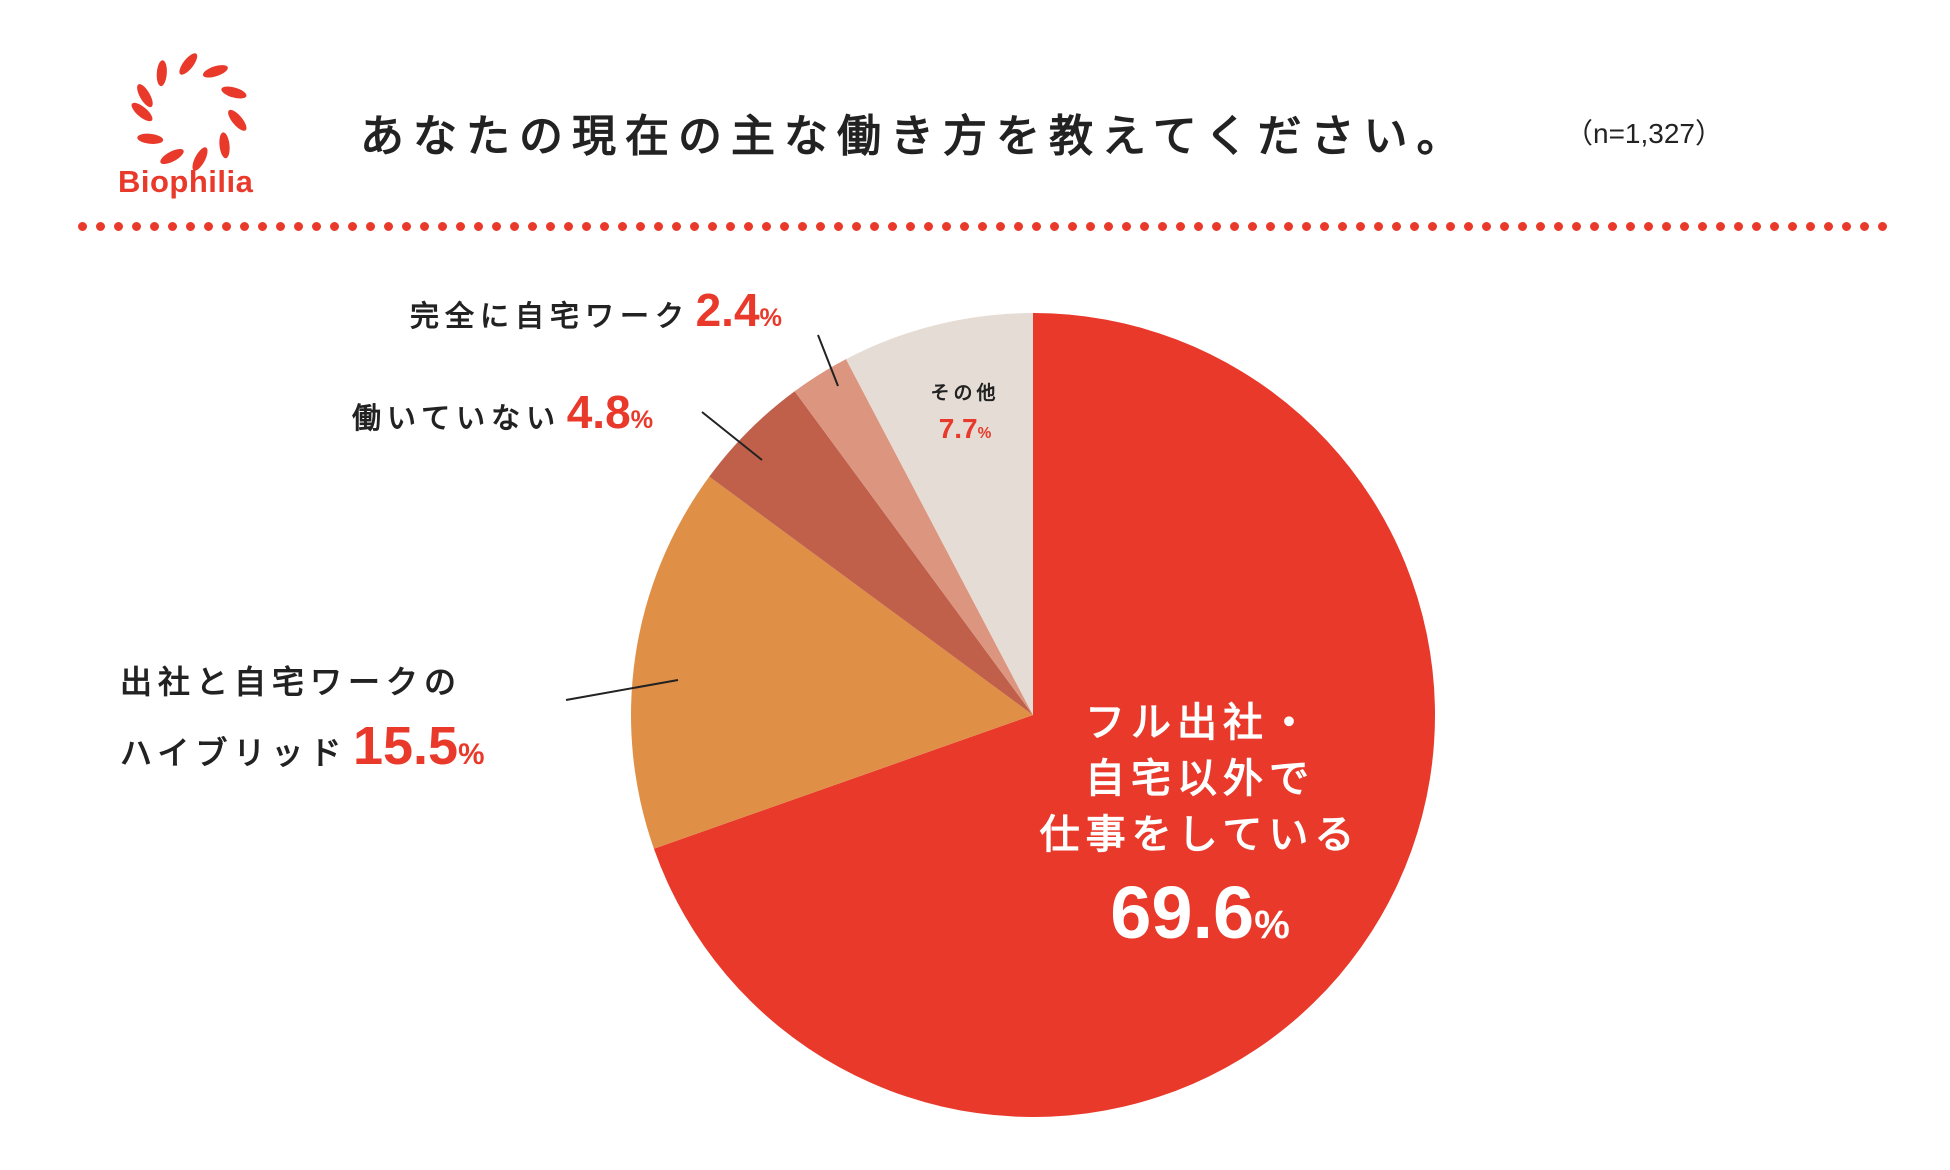  Describe the element at coordinates (622, 690) in the screenshot. I see `leader-line-hybrid` at that location.